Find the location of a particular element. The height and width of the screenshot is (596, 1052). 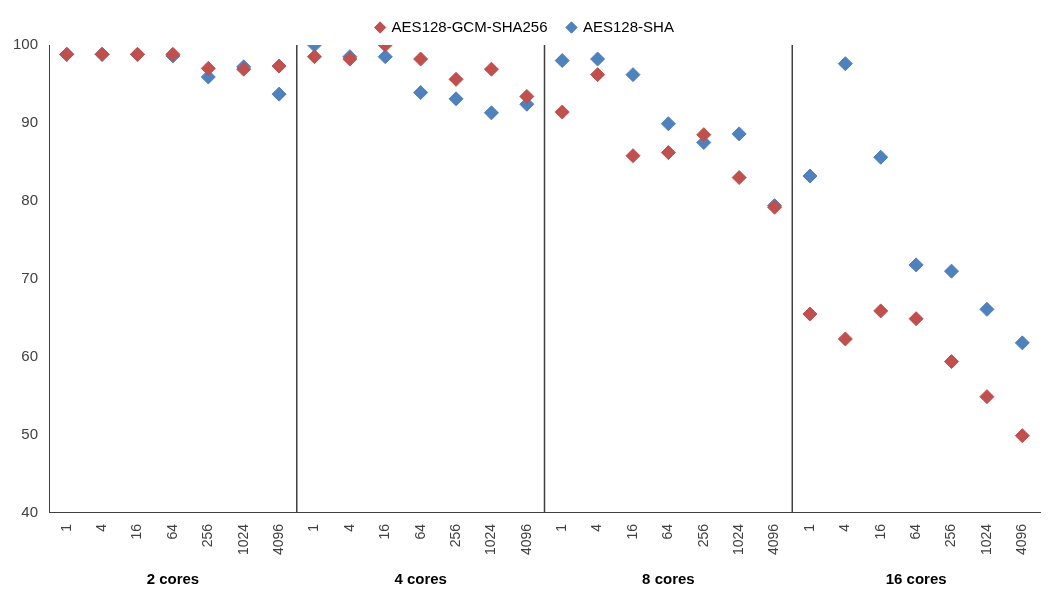

y-tick-label: 60 is located at coordinates (30, 356).